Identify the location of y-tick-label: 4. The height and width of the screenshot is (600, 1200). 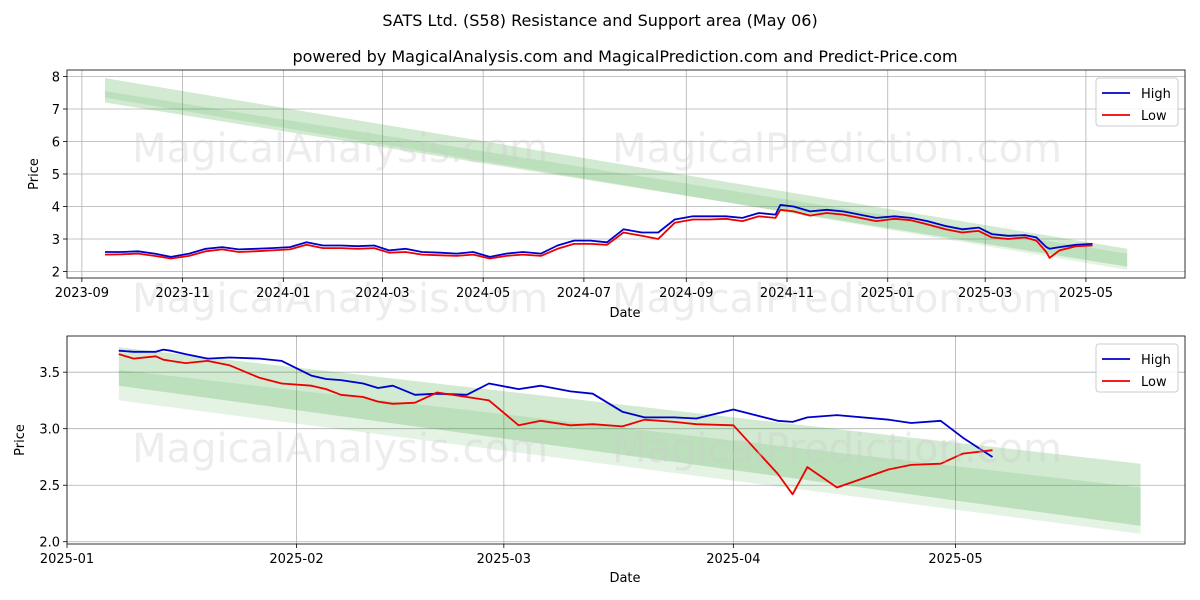
(56, 208).